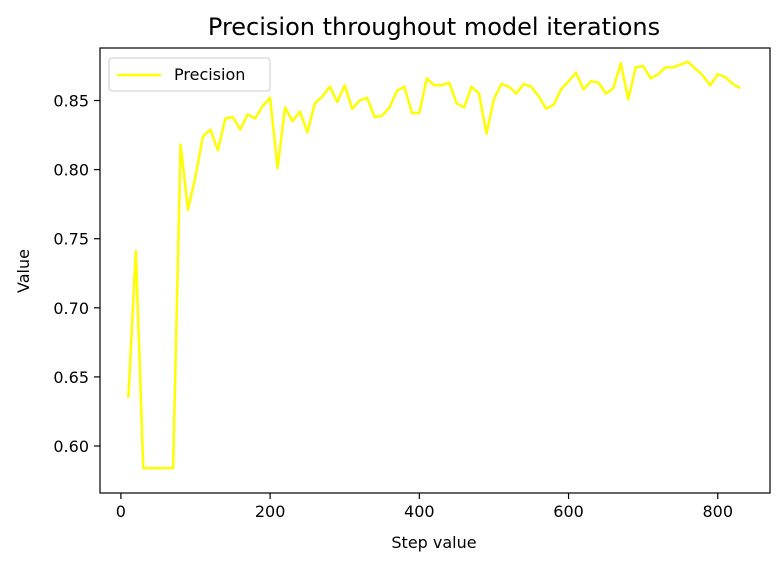 This screenshot has width=783, height=566. Describe the element at coordinates (23, 271) in the screenshot. I see `y-axis-label: Value` at that location.